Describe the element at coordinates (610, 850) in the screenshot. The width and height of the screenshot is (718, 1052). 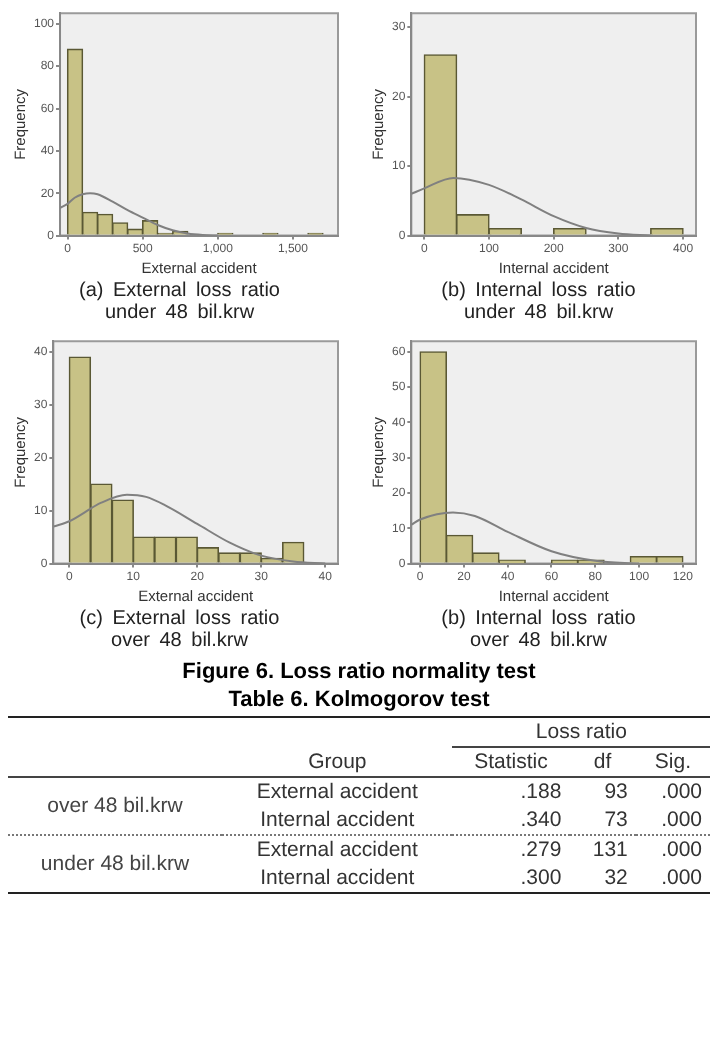
I see `text: 131` at that location.